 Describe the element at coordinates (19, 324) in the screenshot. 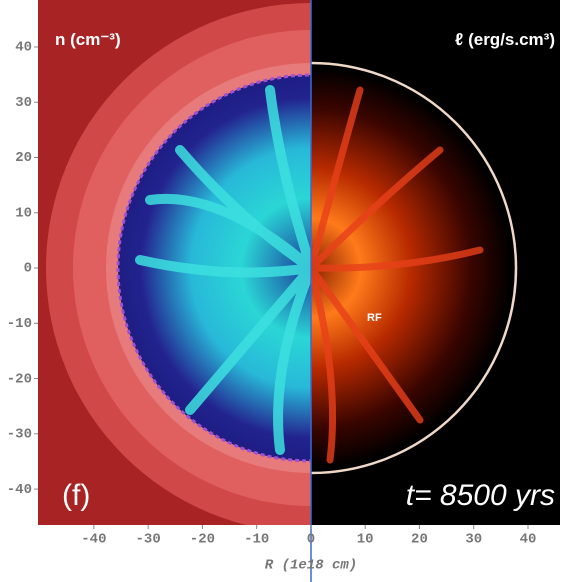

I see `y-tick-label: -10` at that location.